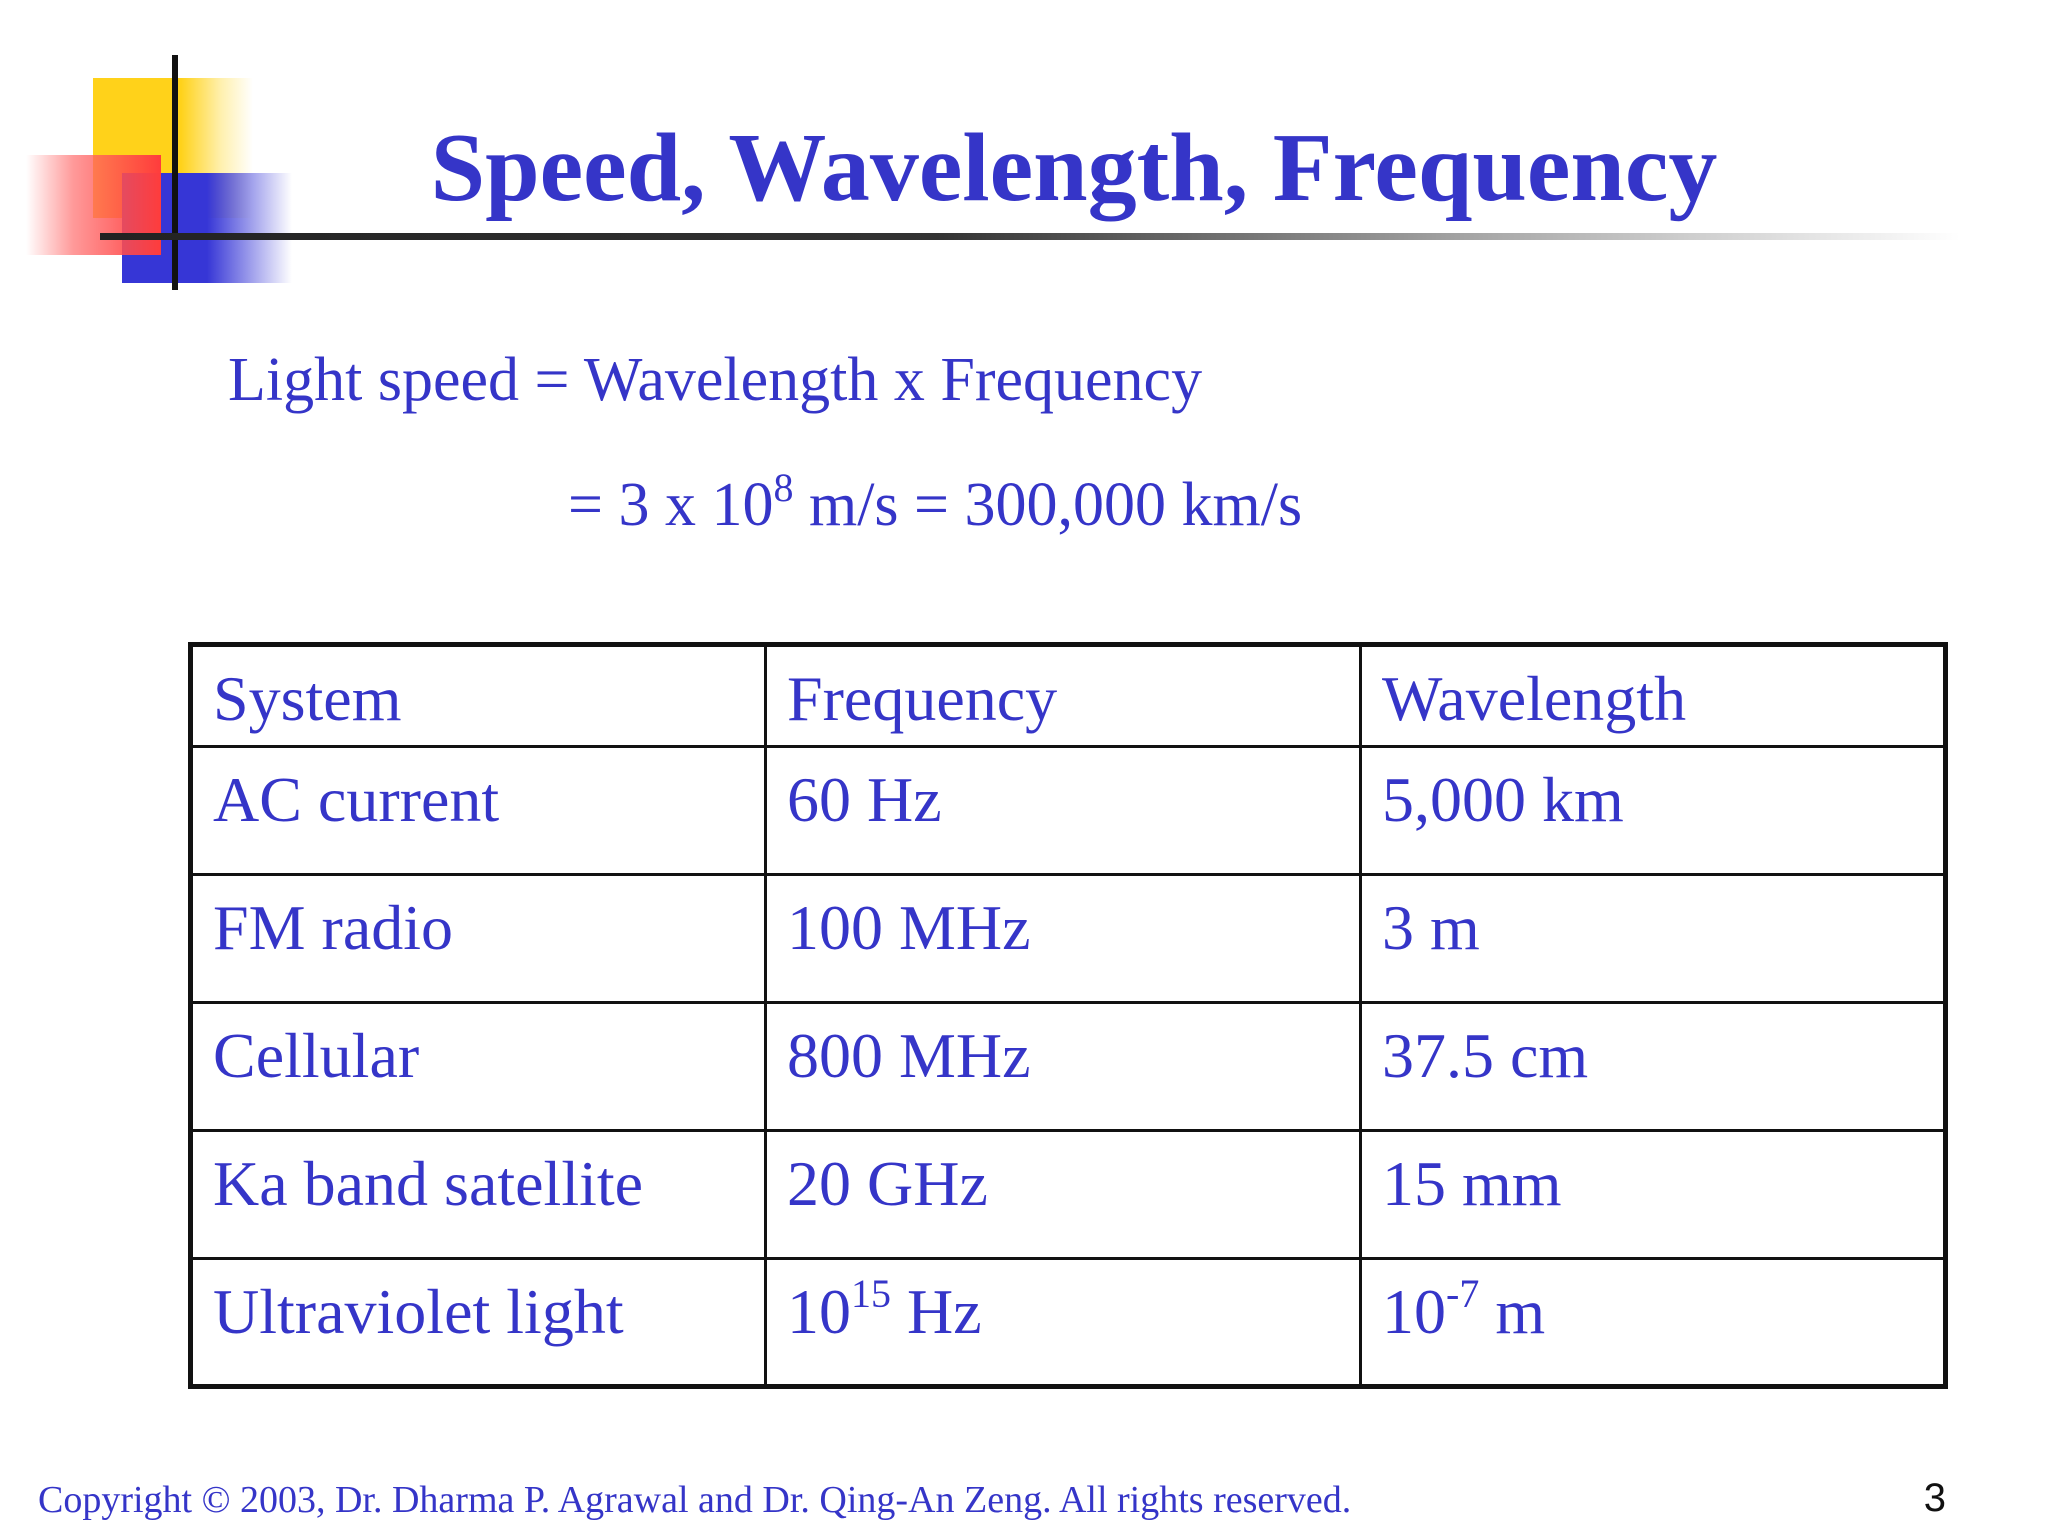 This screenshot has height=1536, width=2048. What do you see at coordinates (887, 1183) in the screenshot?
I see `frequency-value: 20 GHz` at bounding box center [887, 1183].